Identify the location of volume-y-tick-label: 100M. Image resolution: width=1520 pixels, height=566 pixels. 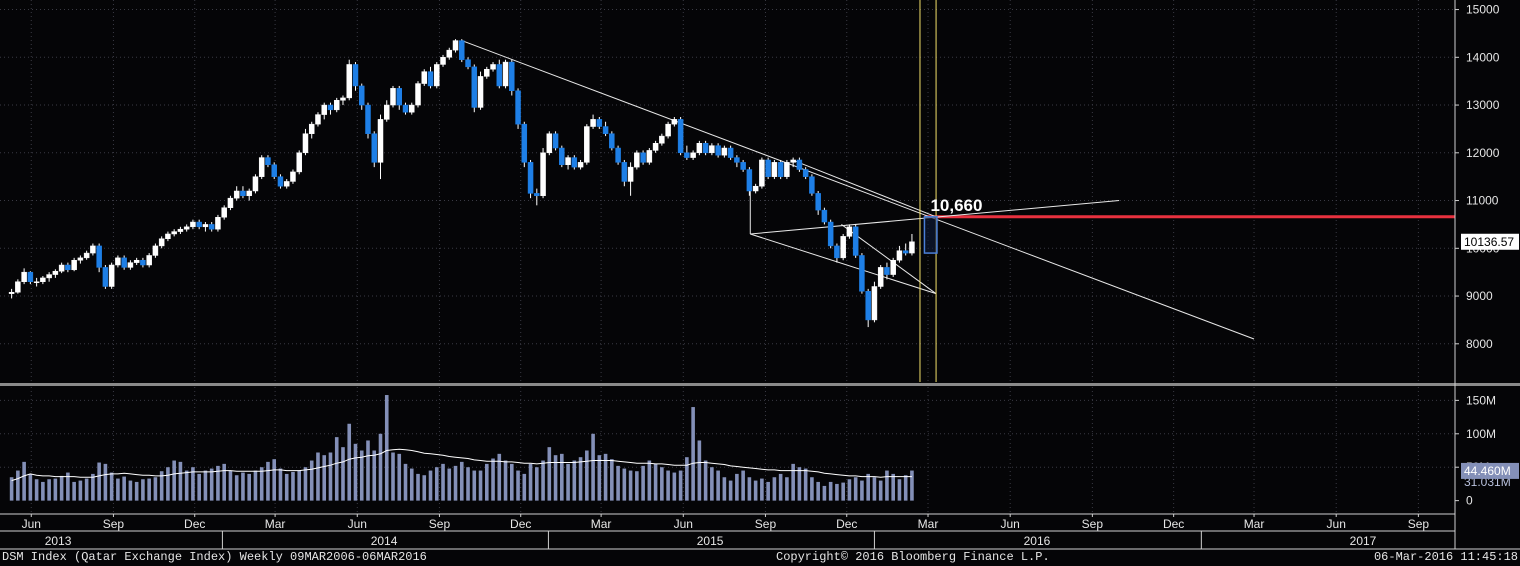
(1481, 434).